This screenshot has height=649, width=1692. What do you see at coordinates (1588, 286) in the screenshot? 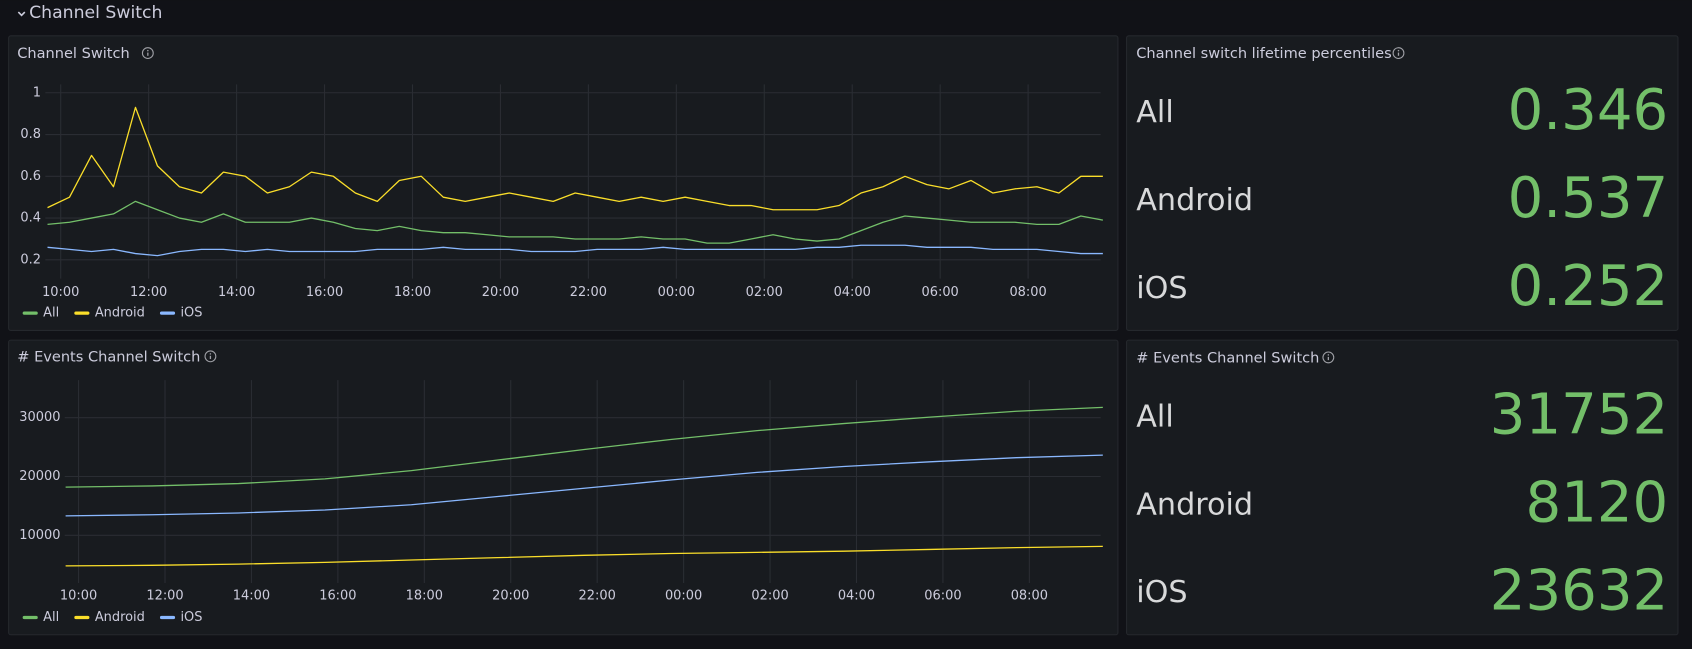
I see `stat-value: 0.252` at bounding box center [1588, 286].